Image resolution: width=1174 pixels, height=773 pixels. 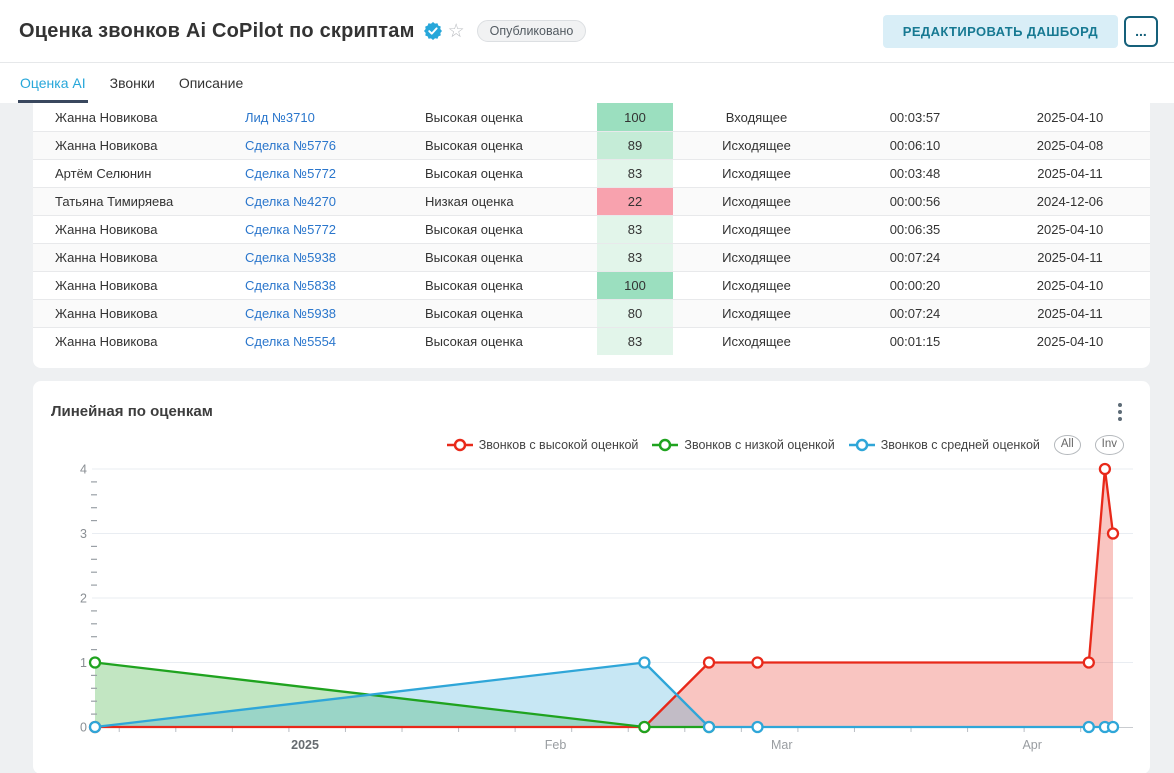 What do you see at coordinates (1109, 445) in the screenshot?
I see `legend-button-inv: Inv` at bounding box center [1109, 445].